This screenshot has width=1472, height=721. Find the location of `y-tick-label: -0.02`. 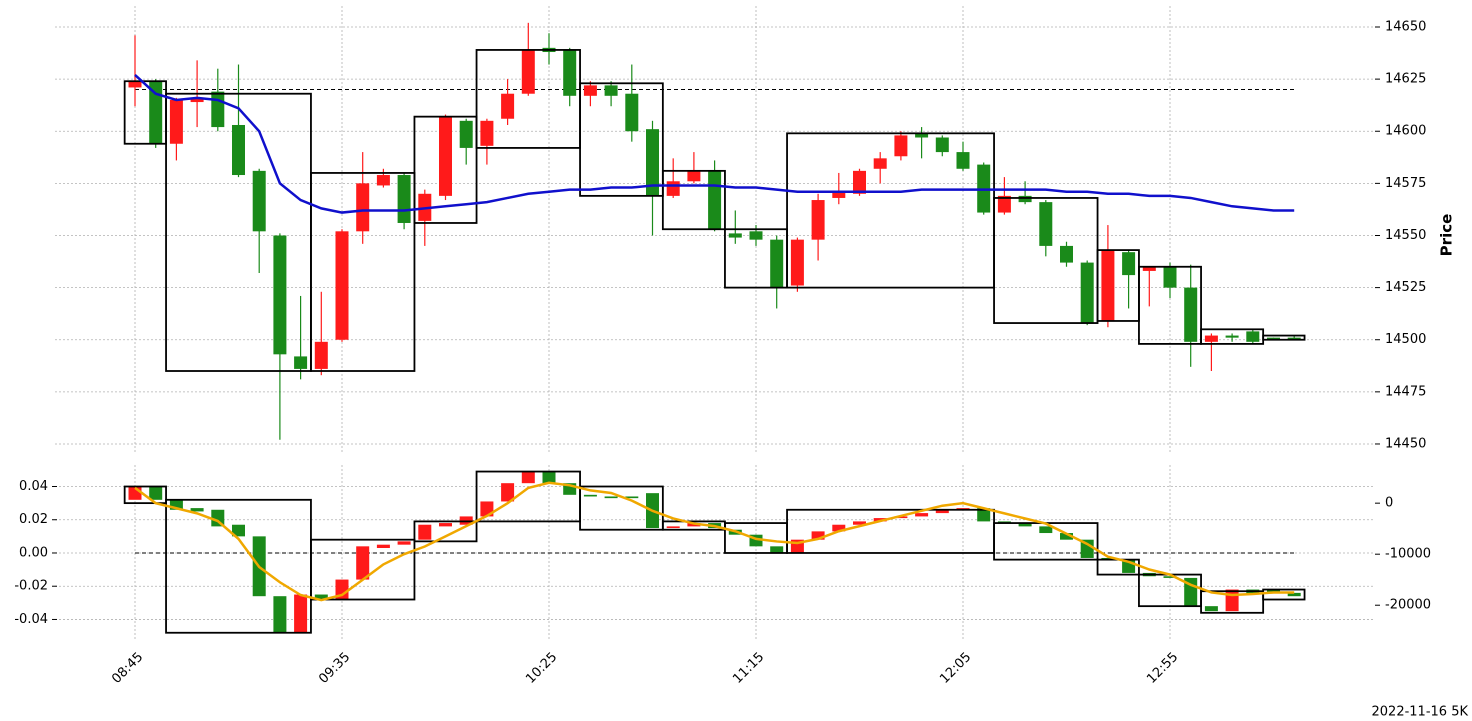

y-tick-label: -0.02 is located at coordinates (31, 586).